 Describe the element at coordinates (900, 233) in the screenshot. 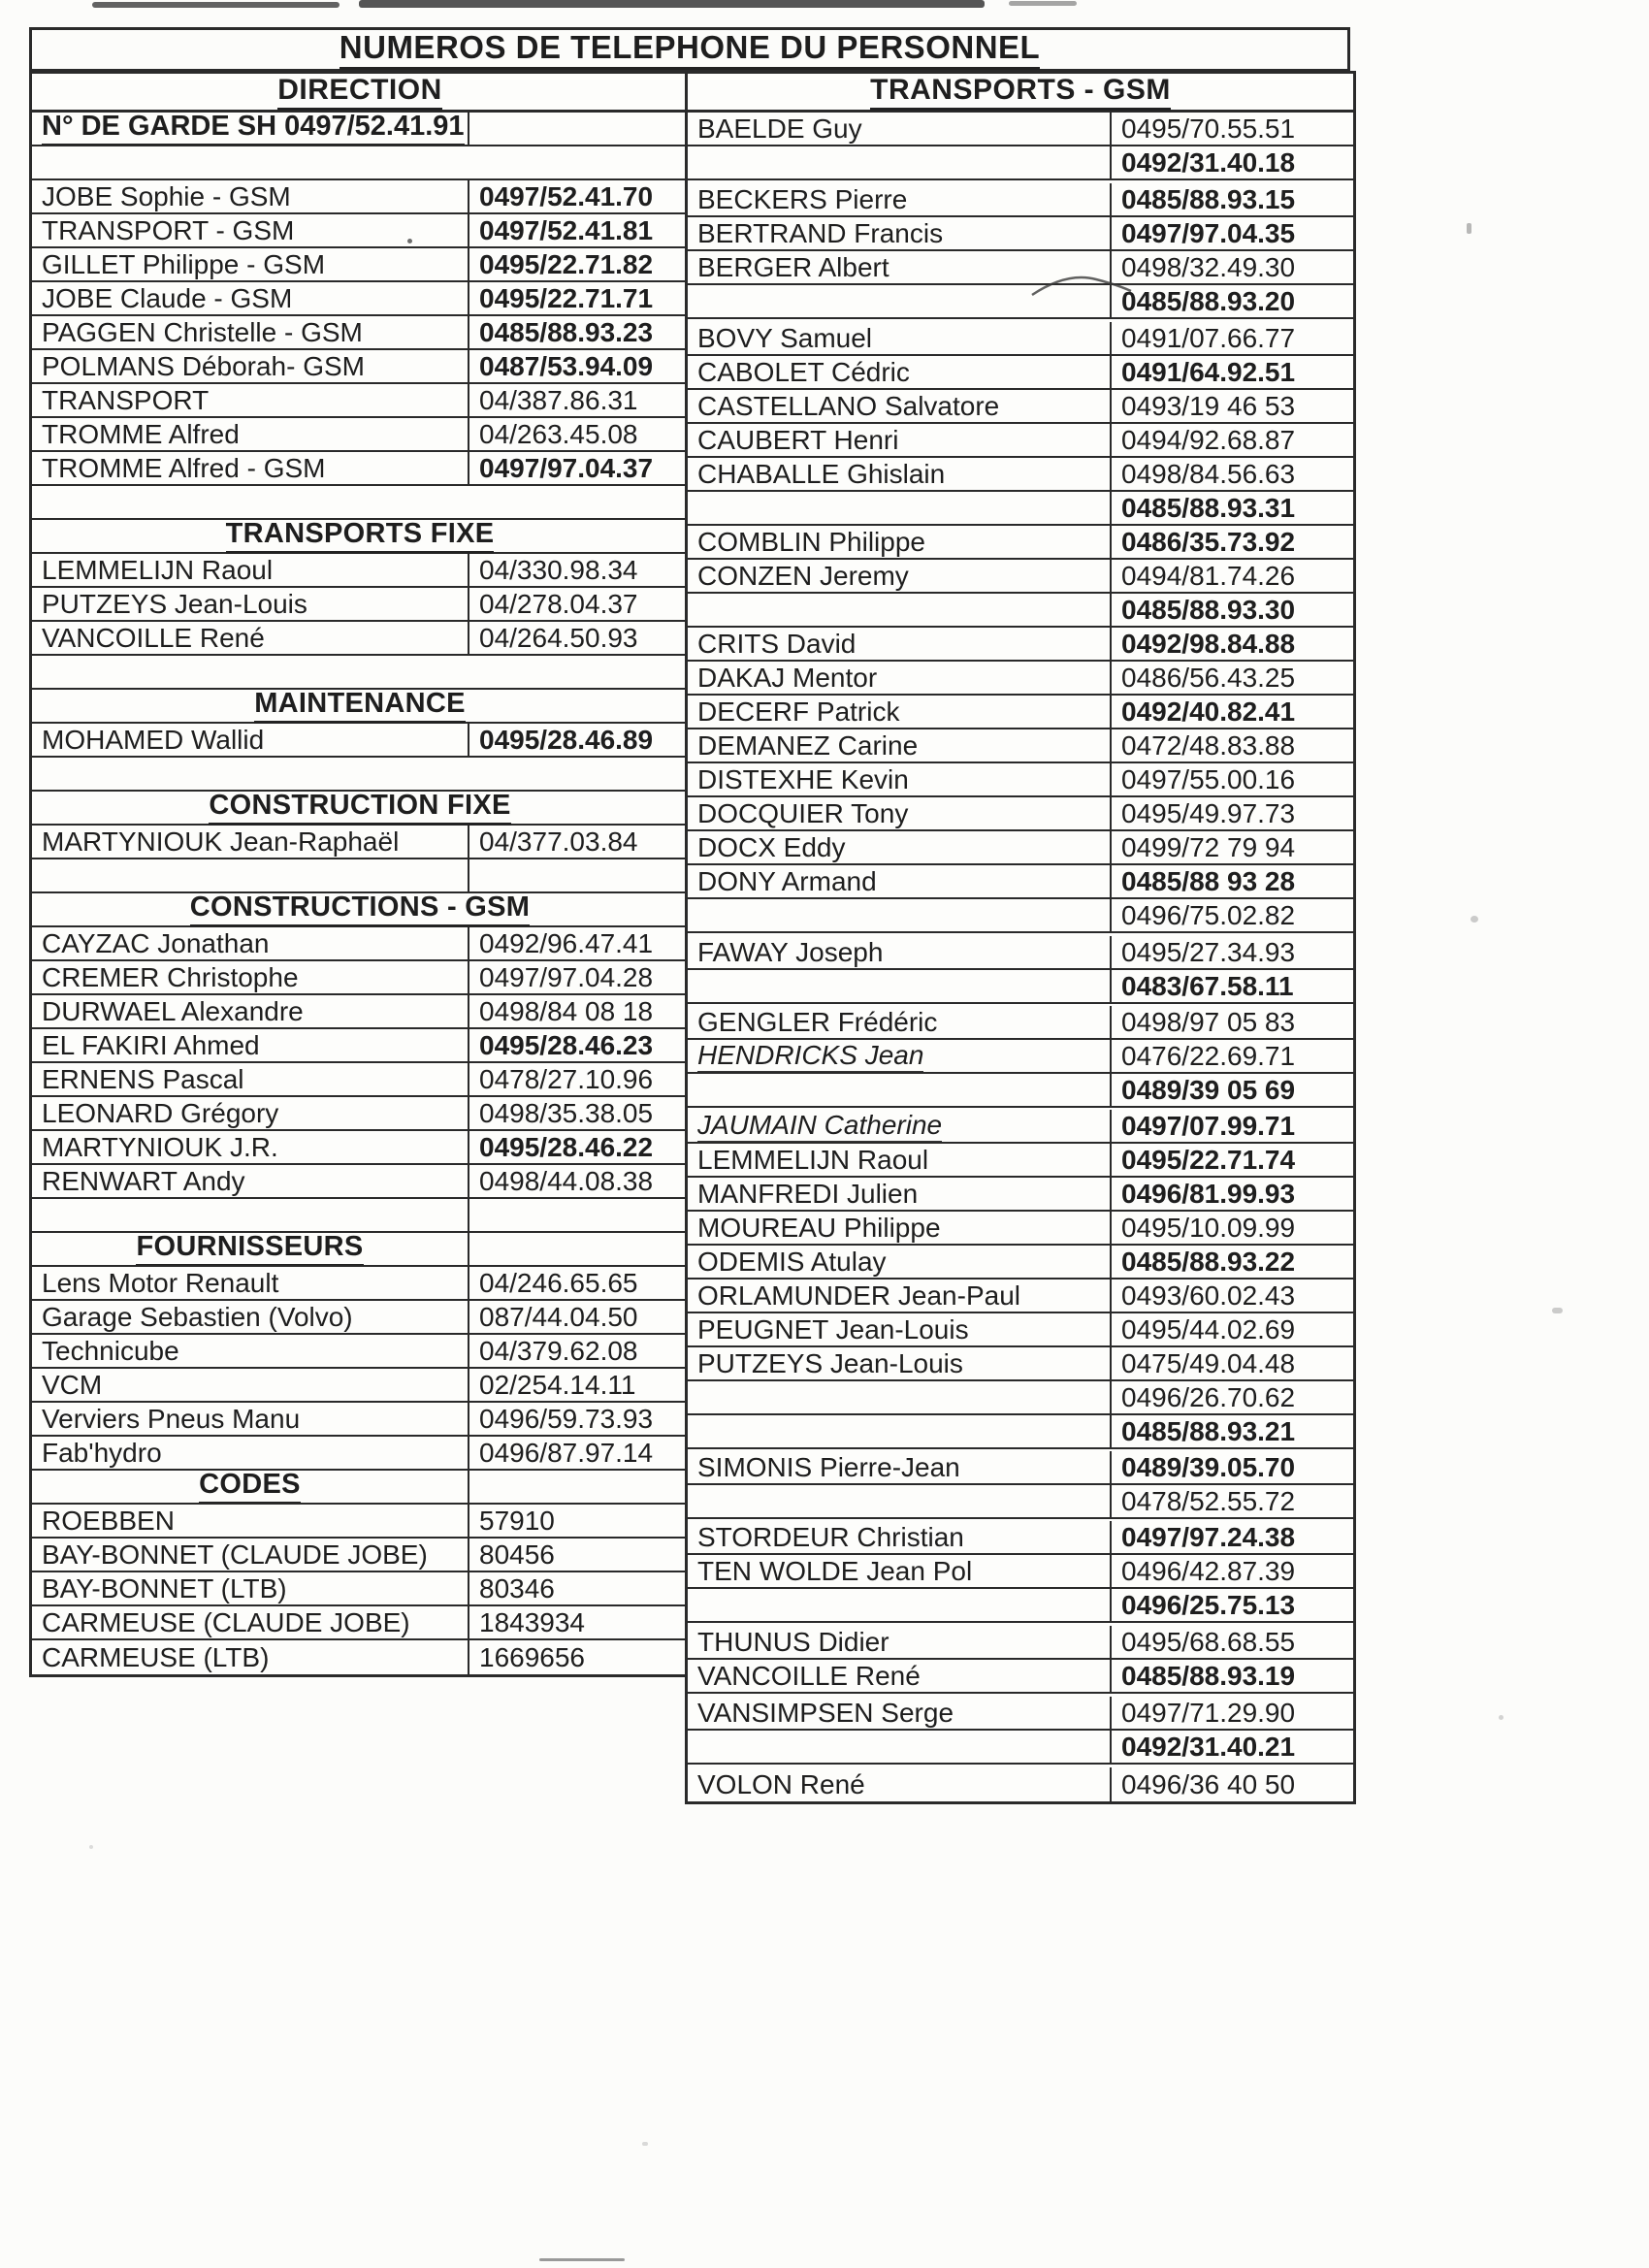

I see `name-cell: BERTRAND Francis` at that location.